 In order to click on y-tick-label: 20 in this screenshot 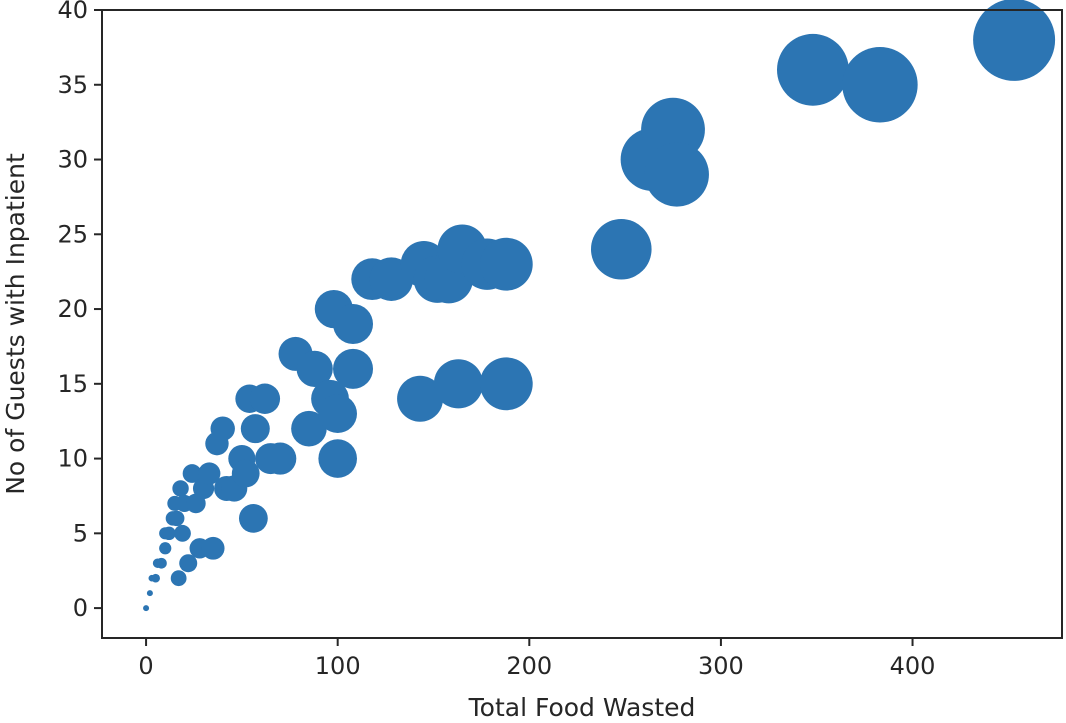, I will do `click(72, 309)`.